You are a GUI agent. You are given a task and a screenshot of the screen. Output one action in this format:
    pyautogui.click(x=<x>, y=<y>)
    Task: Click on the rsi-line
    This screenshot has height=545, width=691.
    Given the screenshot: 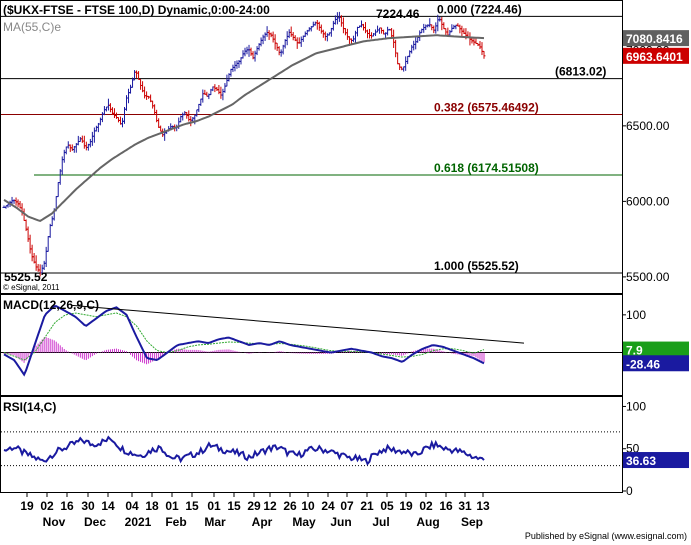 What is the action you would take?
    pyautogui.click(x=244, y=450)
    